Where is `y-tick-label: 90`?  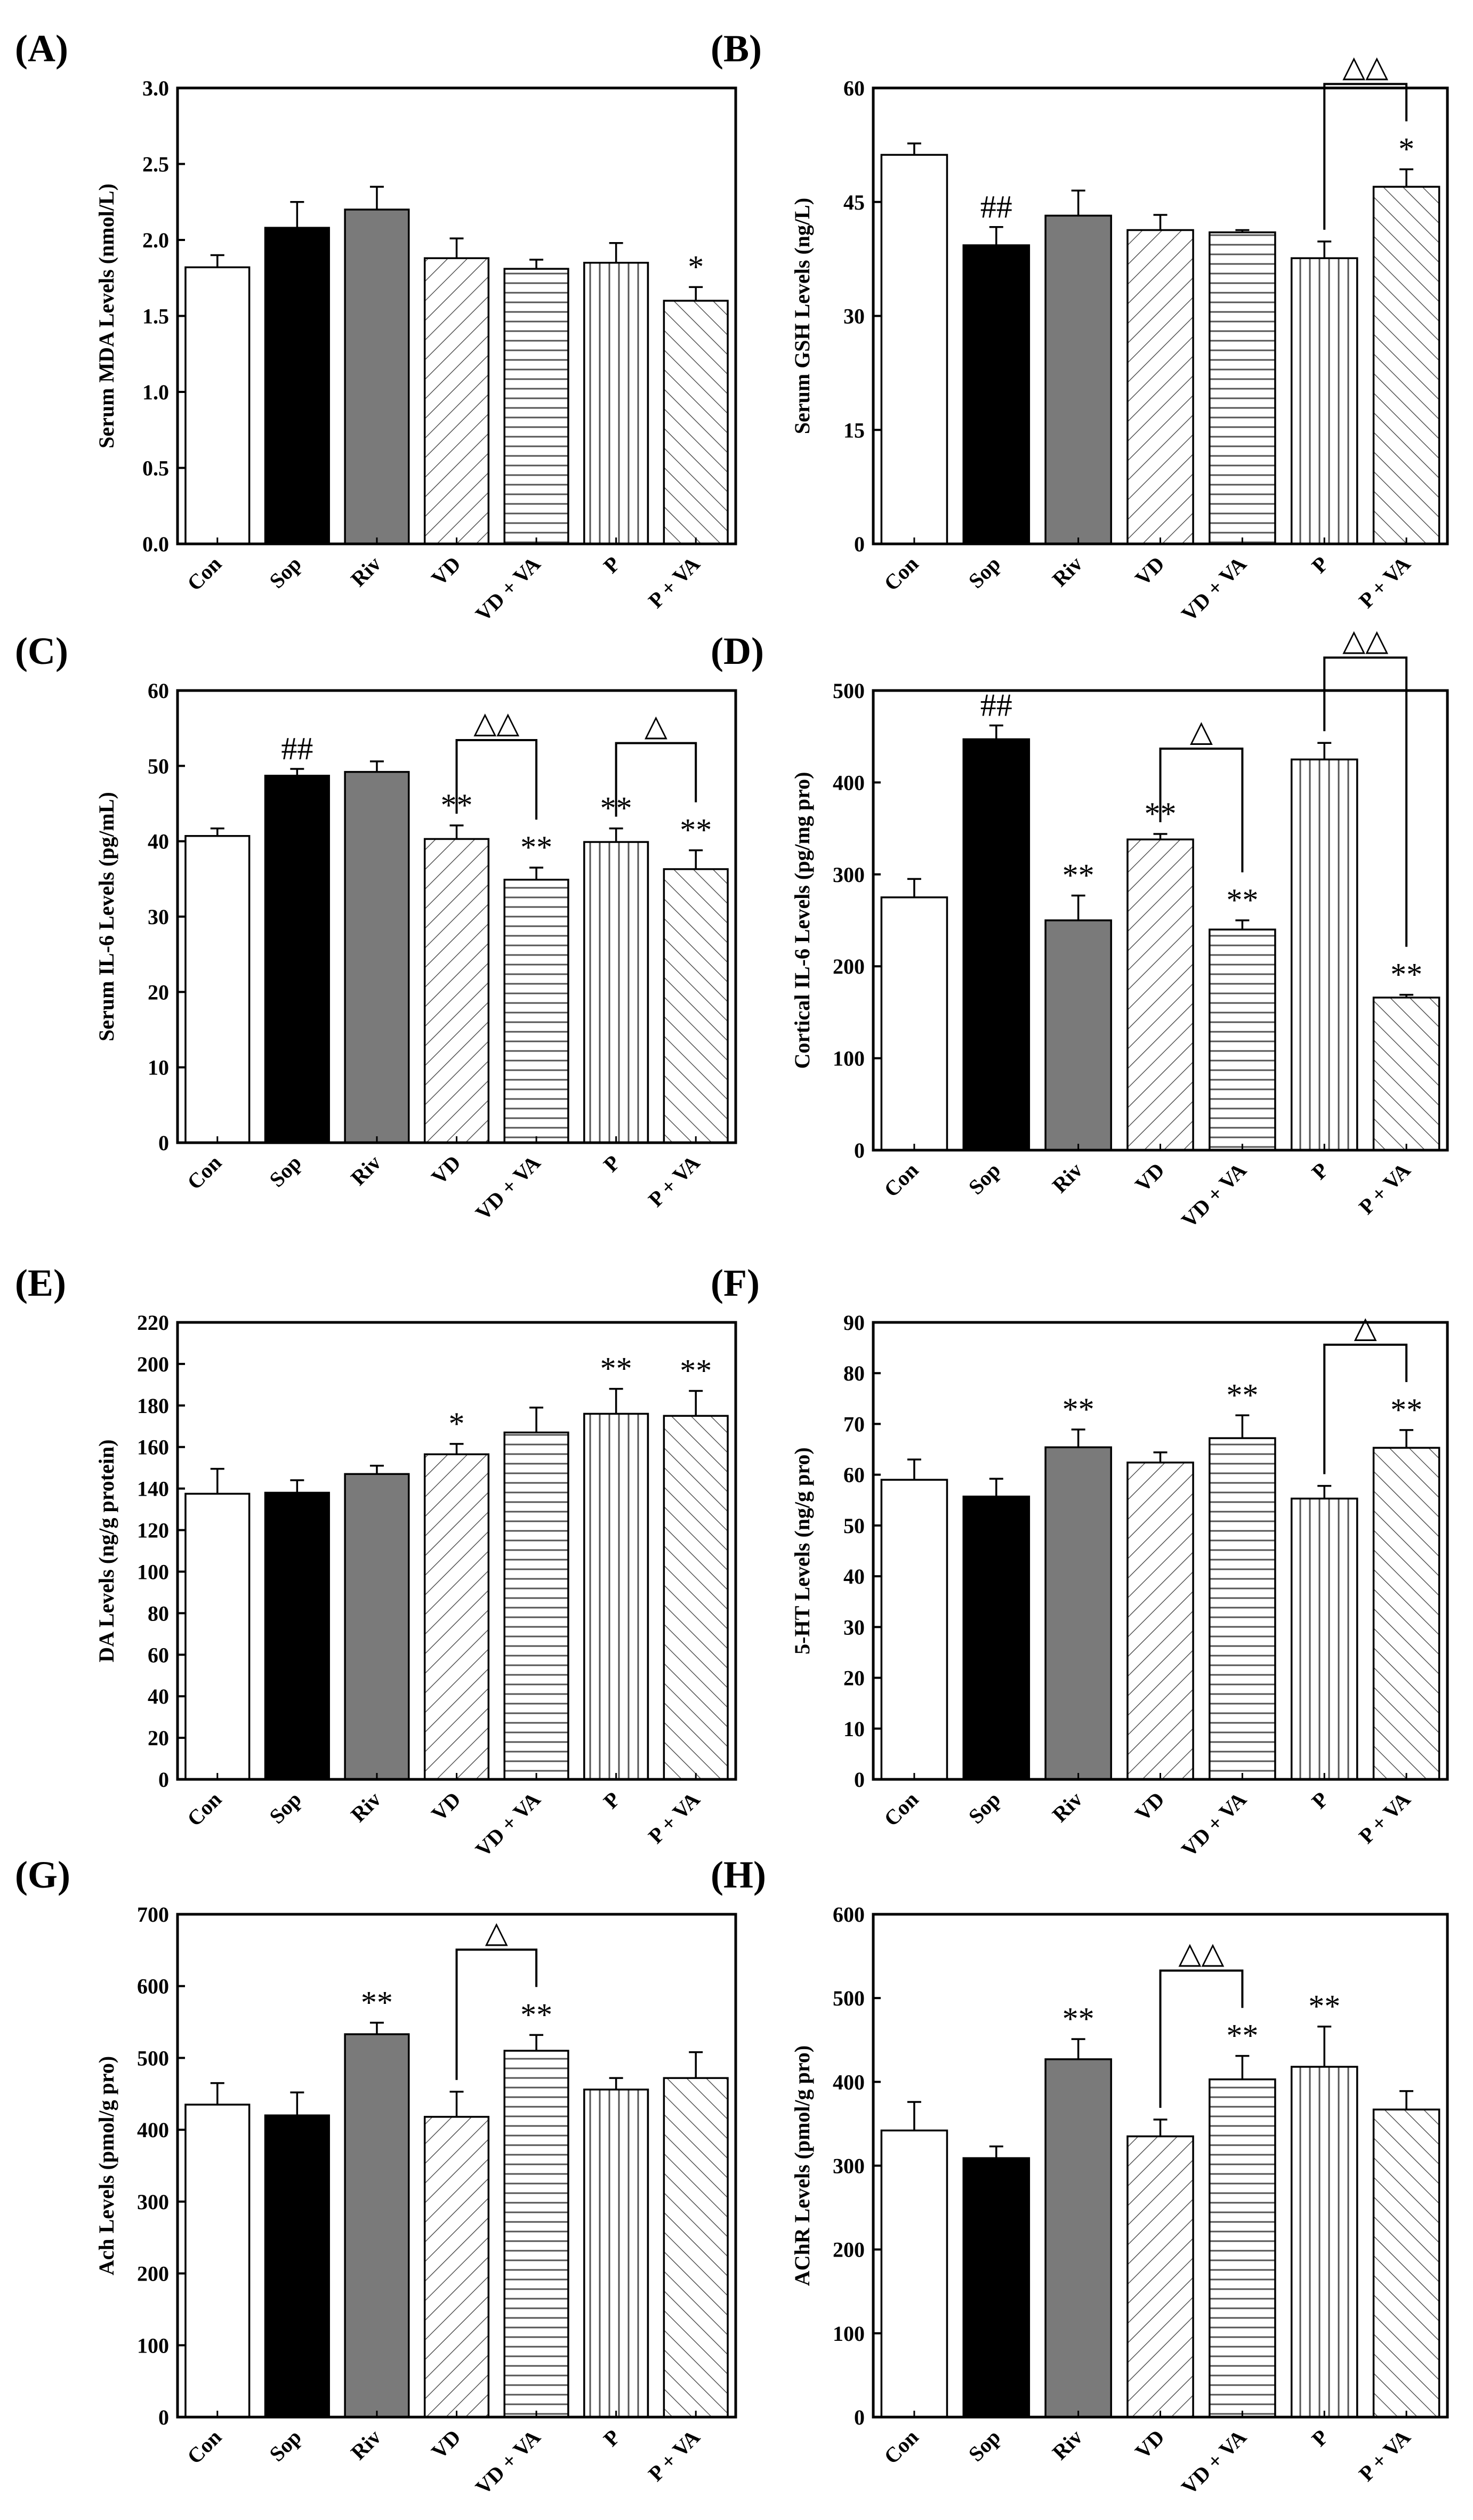 y-tick-label: 90 is located at coordinates (854, 1323).